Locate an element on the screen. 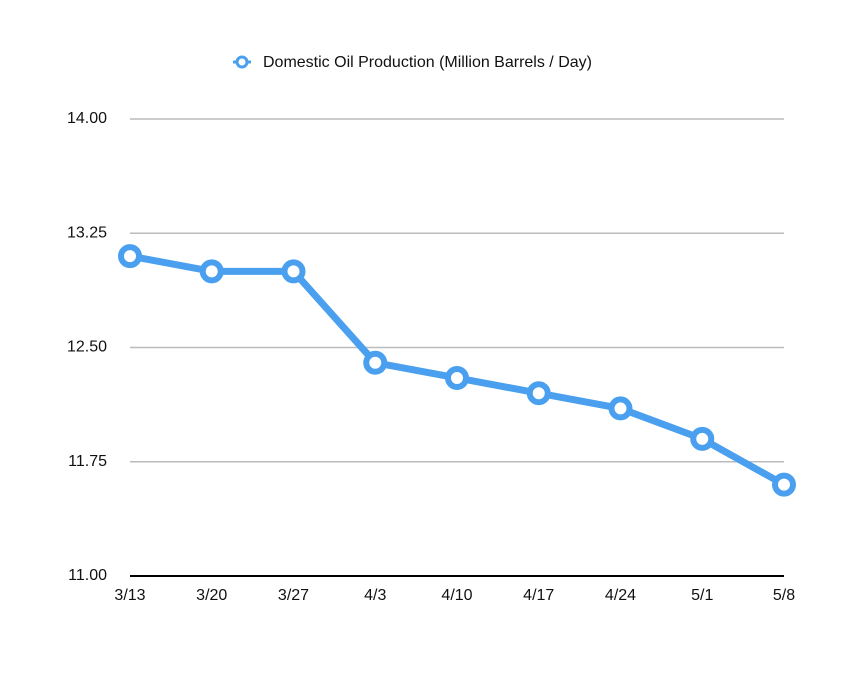 The height and width of the screenshot is (683, 868). x-tick-label: 4/17 is located at coordinates (538, 595).